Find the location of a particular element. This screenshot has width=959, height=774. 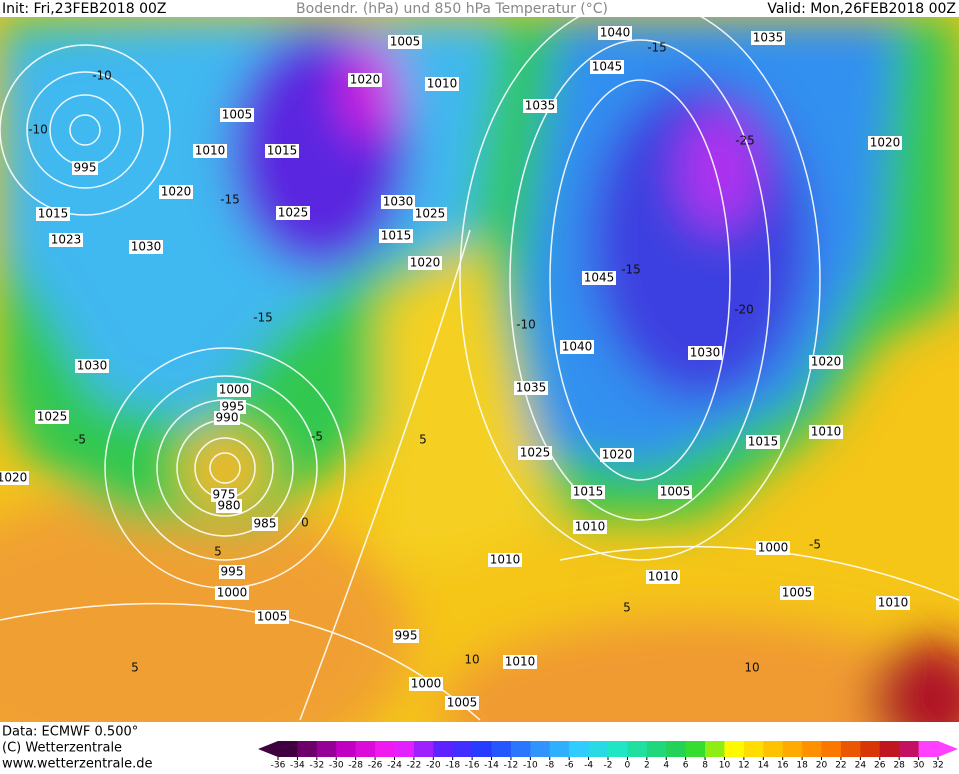

color-bar-label: 32 is located at coordinates (937, 766).